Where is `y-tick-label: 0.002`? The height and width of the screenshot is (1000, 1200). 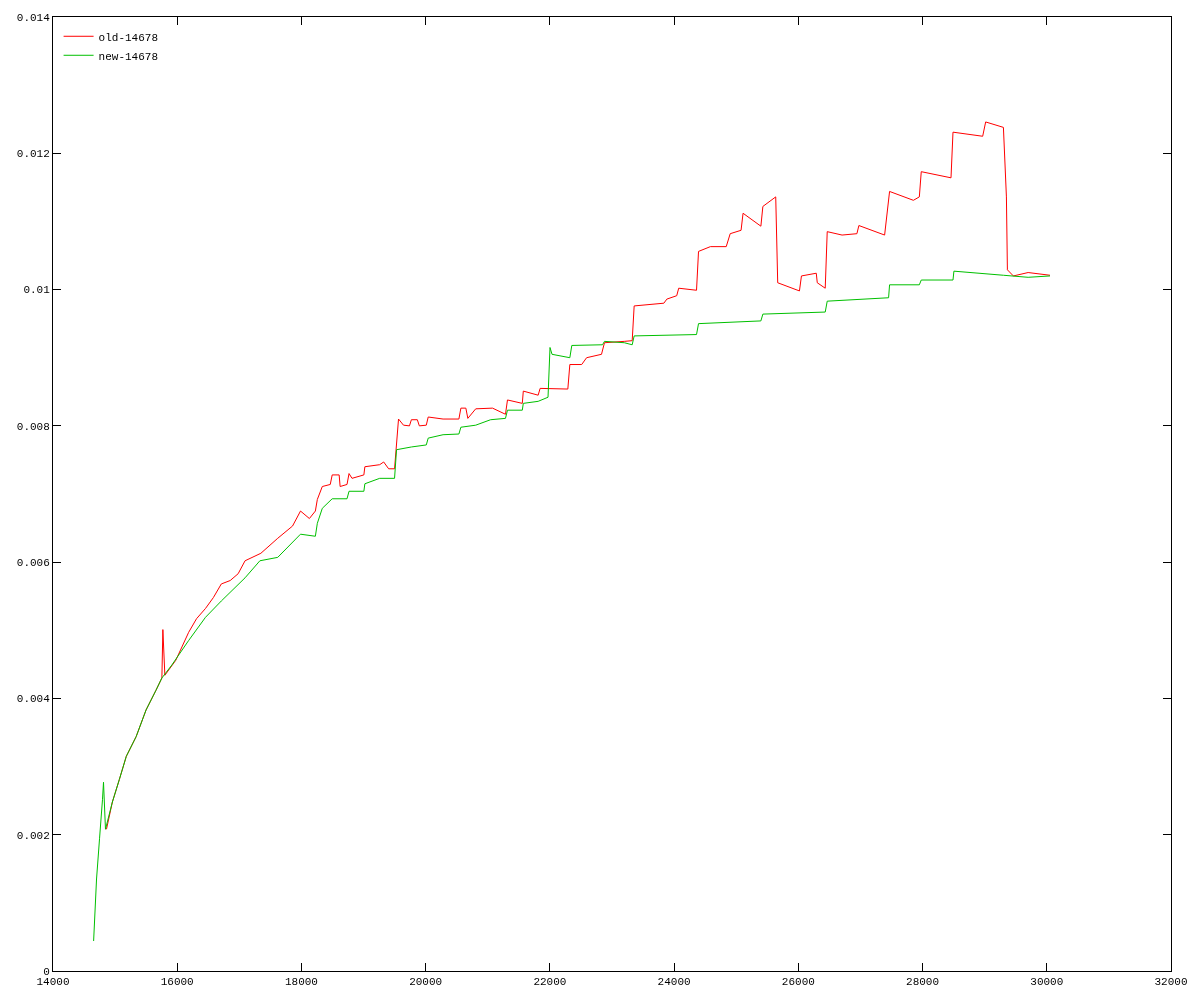 y-tick-label: 0.002 is located at coordinates (33, 835).